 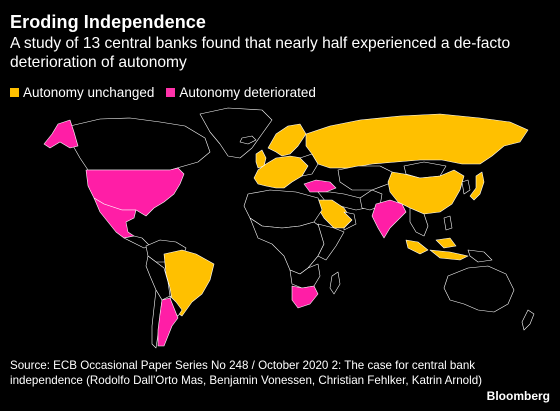 What do you see at coordinates (480, 256) in the screenshot?
I see `papua` at bounding box center [480, 256].